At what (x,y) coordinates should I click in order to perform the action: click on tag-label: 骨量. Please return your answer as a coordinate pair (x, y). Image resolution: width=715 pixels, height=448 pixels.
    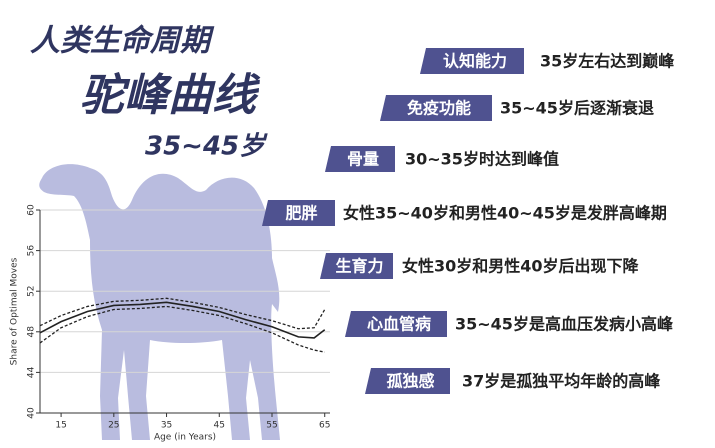
    Looking at the image, I should click on (363, 159).